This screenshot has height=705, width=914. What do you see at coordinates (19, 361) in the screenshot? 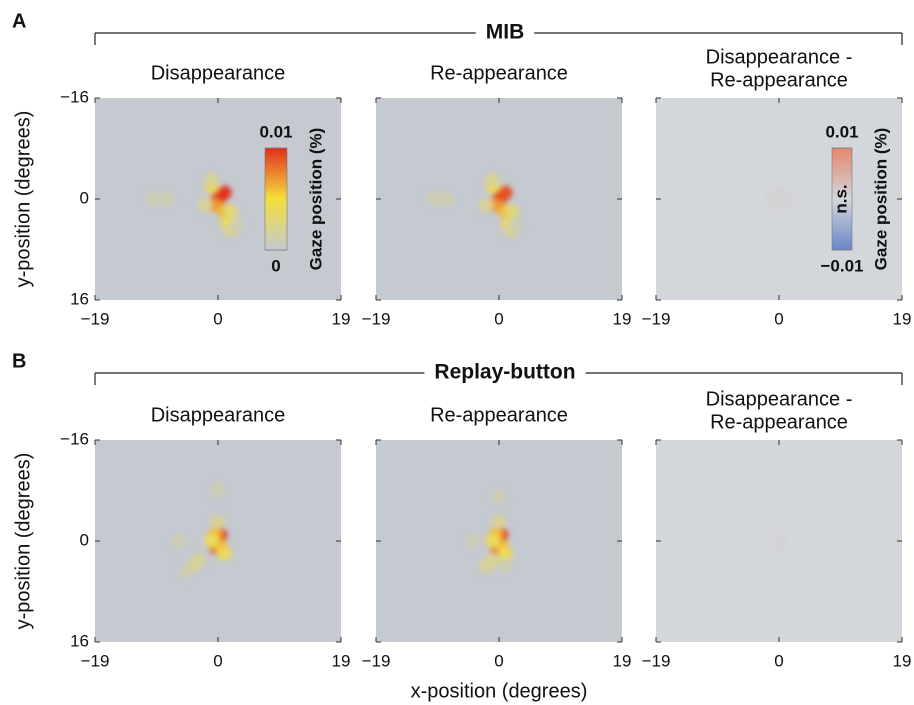
I see `panel-label: B` at bounding box center [19, 361].